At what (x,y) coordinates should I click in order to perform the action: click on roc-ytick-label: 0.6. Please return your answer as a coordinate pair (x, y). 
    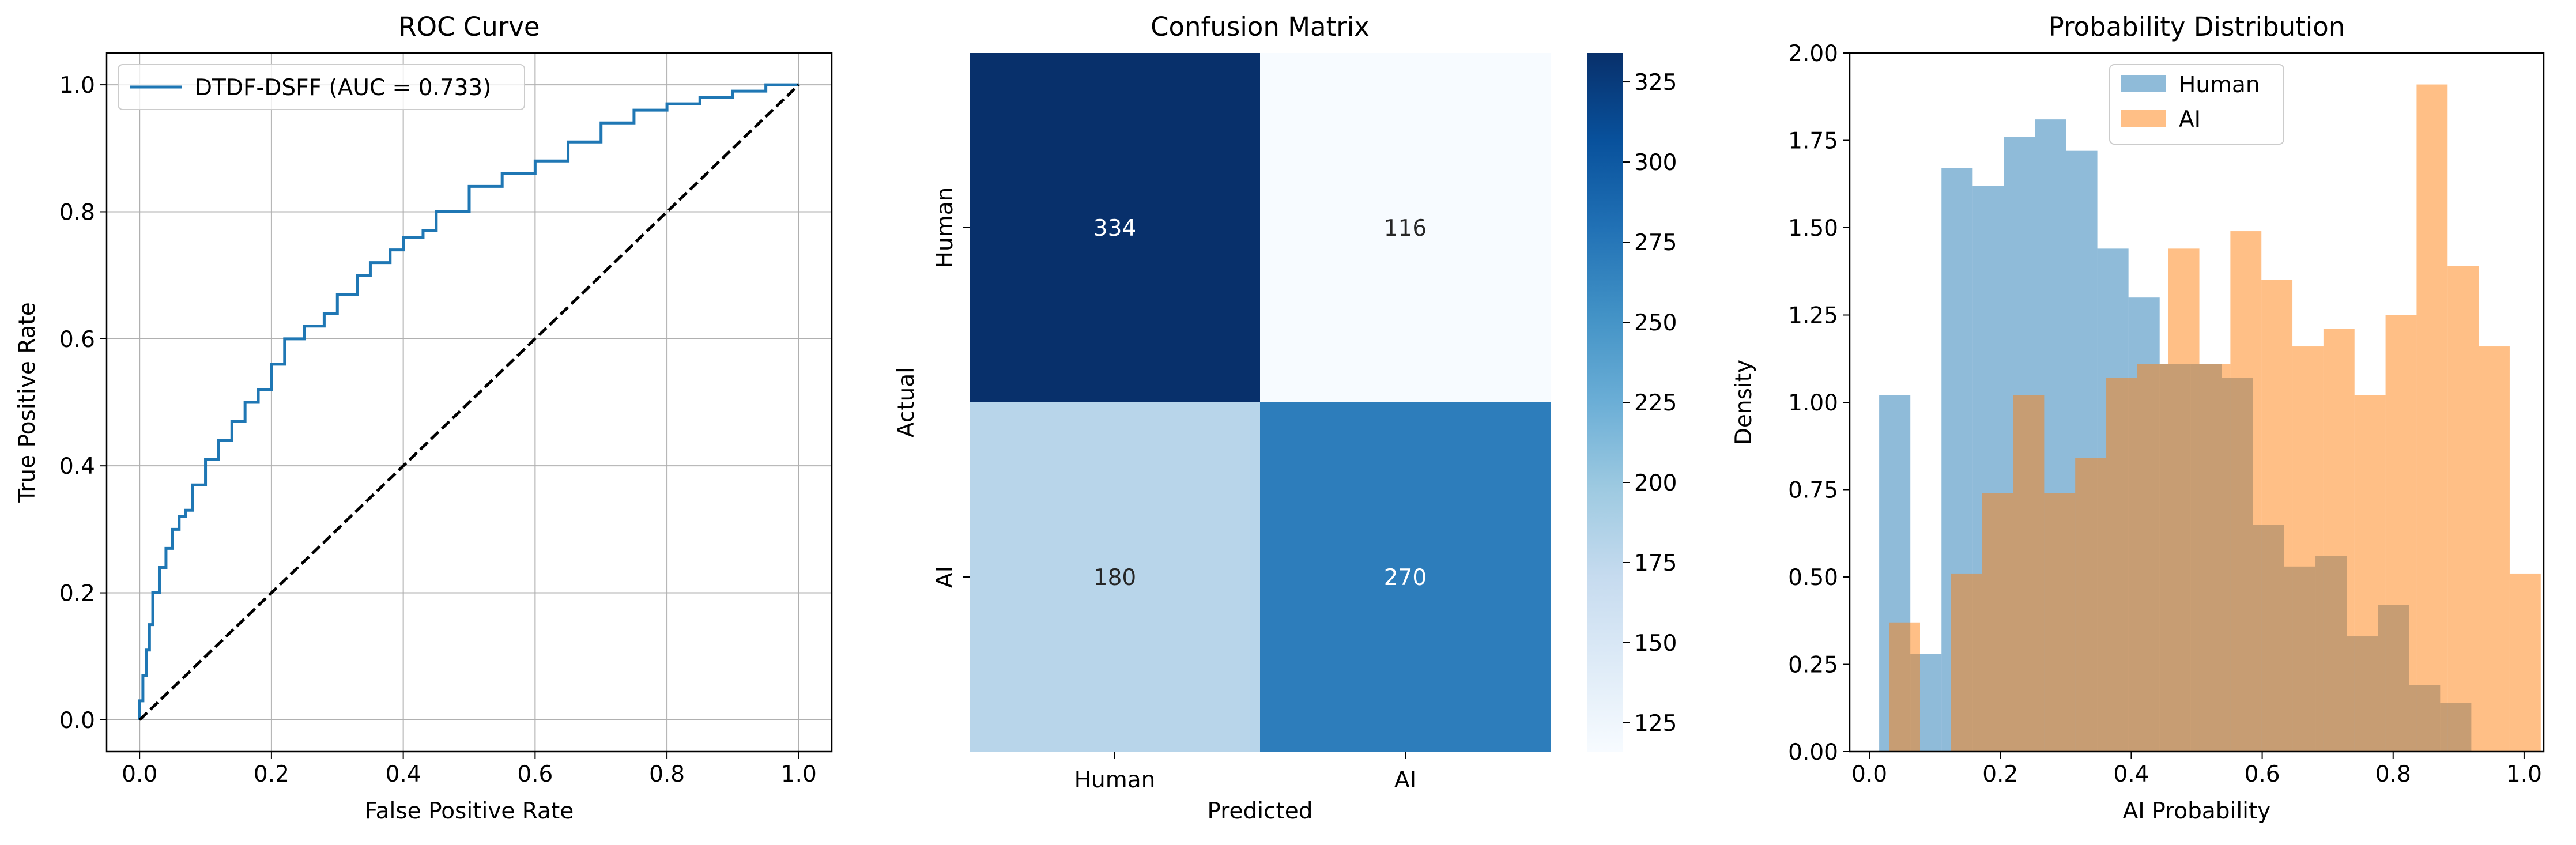
    Looking at the image, I should click on (77, 340).